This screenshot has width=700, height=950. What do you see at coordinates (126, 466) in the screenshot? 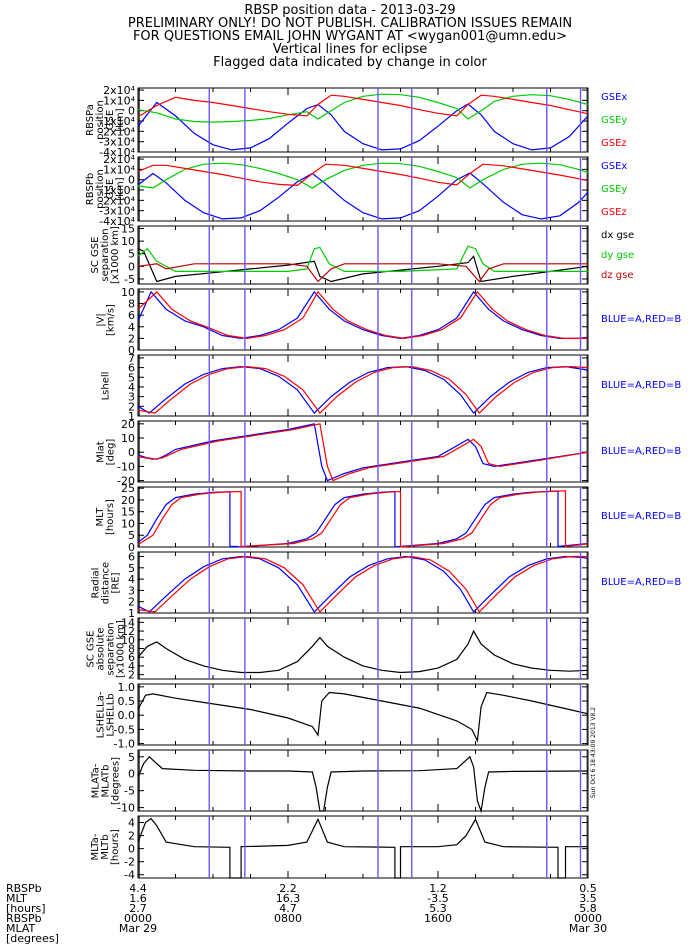
I see `ytick-label: -10` at bounding box center [126, 466].